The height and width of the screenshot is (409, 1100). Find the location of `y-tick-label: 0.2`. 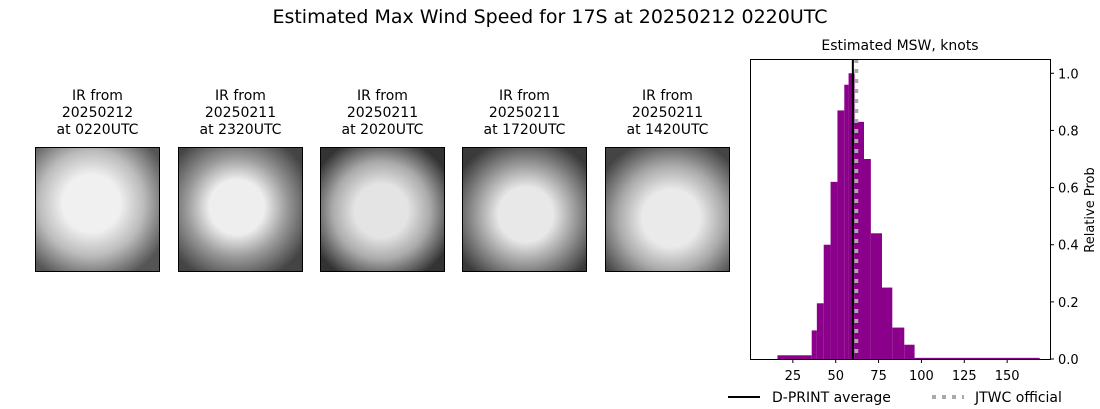

y-tick-label: 0.2 is located at coordinates (1068, 303).